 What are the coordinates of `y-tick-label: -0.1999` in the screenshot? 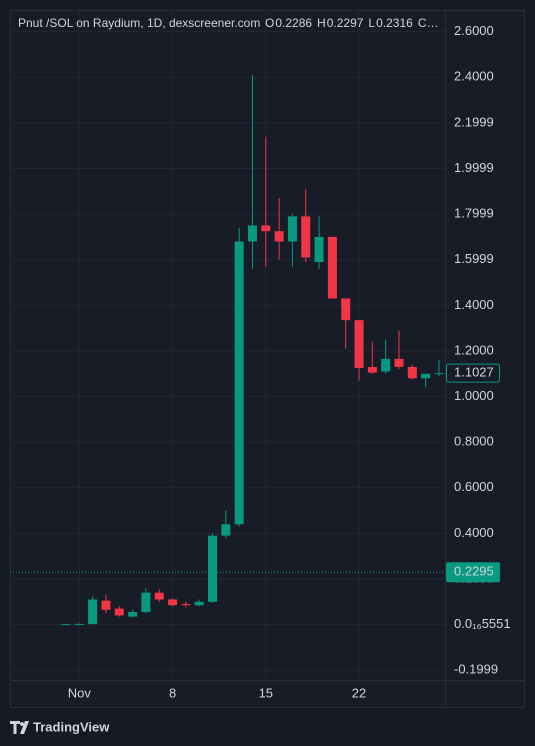 It's located at (476, 669).